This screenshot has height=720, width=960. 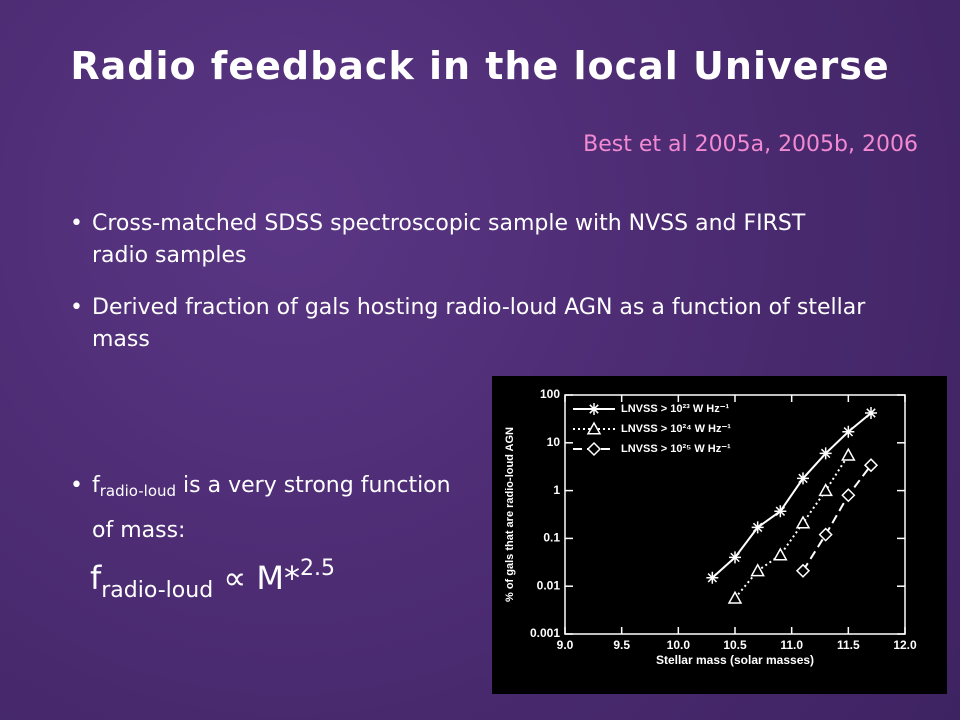 I want to click on star: *, so click(x=291, y=578).